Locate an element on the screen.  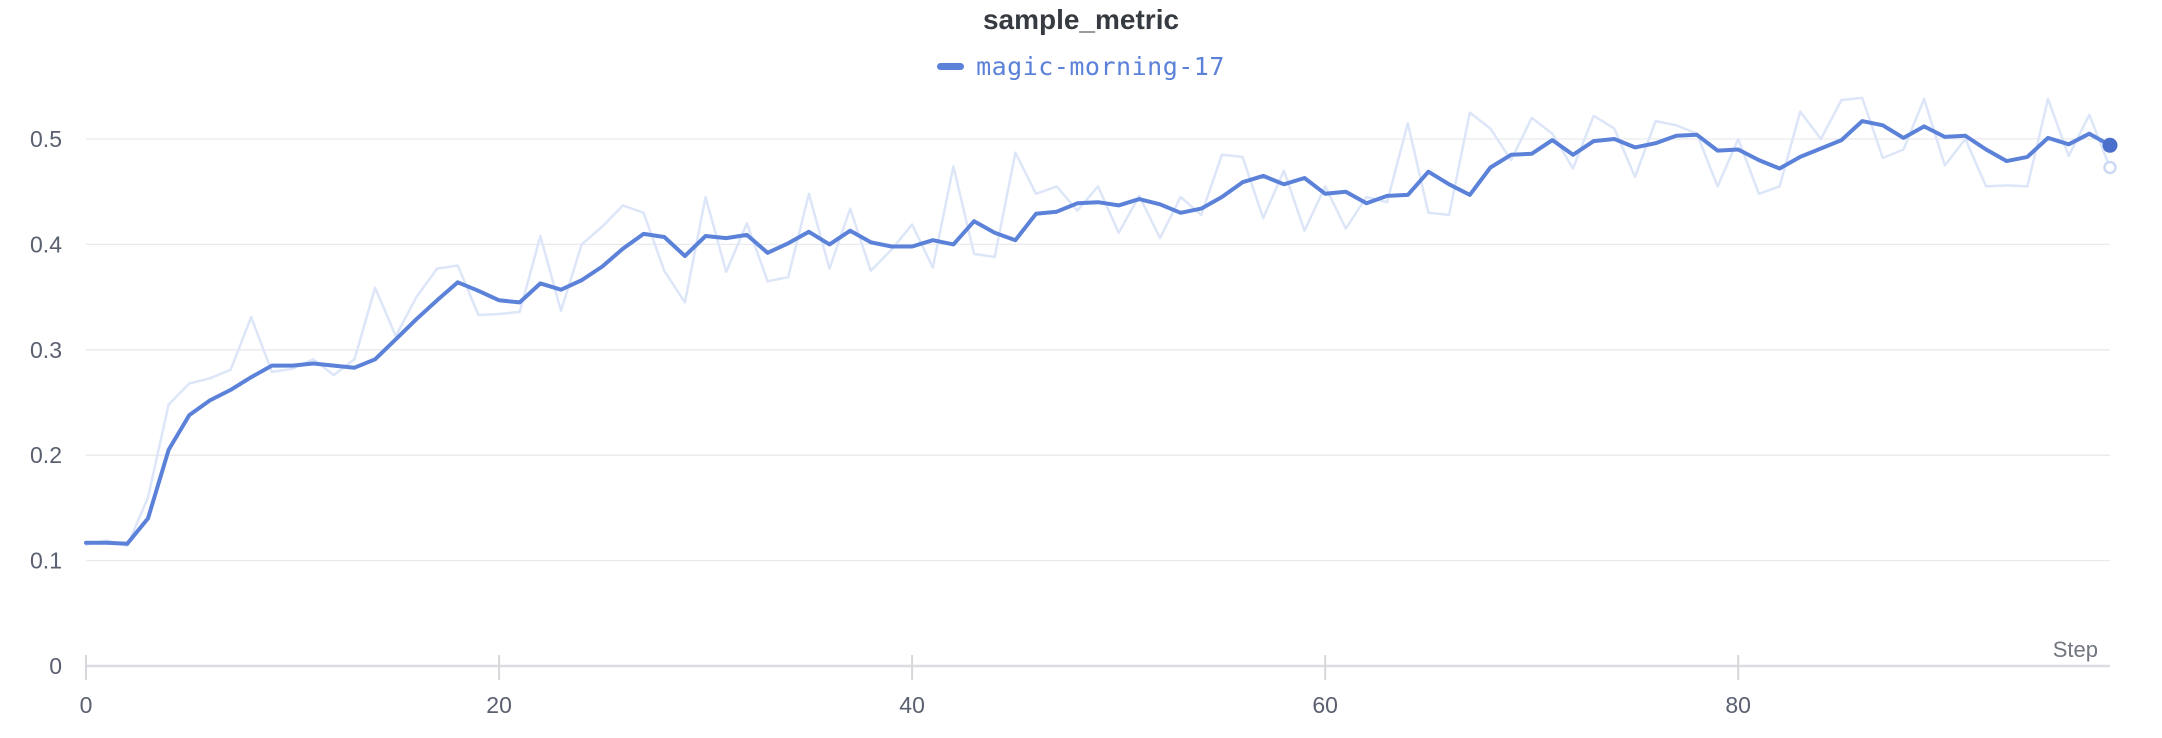
y-tick-label: 0 is located at coordinates (55, 666).